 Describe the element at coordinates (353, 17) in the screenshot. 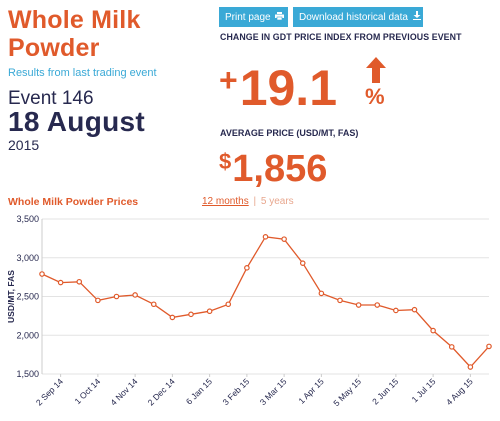

I see `download-label: Download historical data` at that location.